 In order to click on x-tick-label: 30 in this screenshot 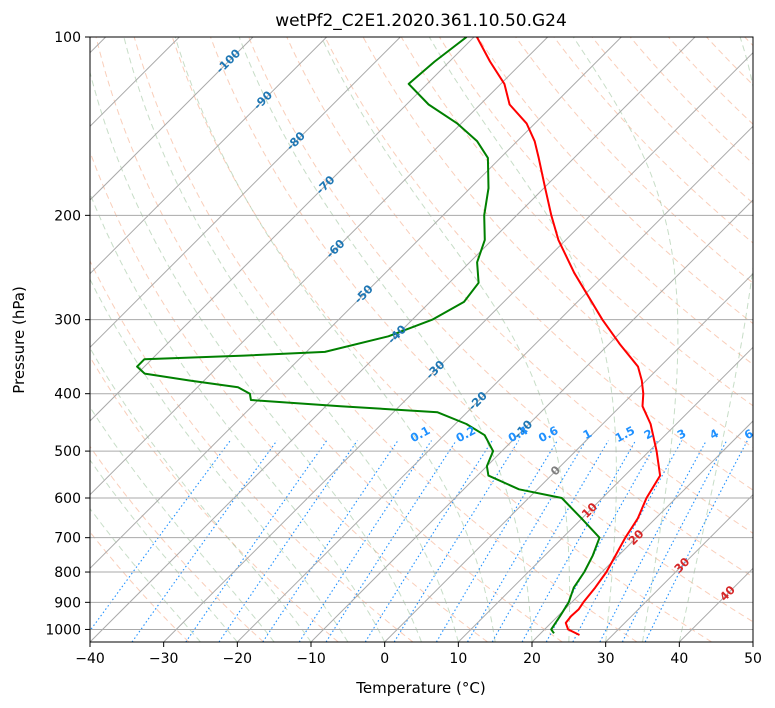, I will do `click(606, 659)`.